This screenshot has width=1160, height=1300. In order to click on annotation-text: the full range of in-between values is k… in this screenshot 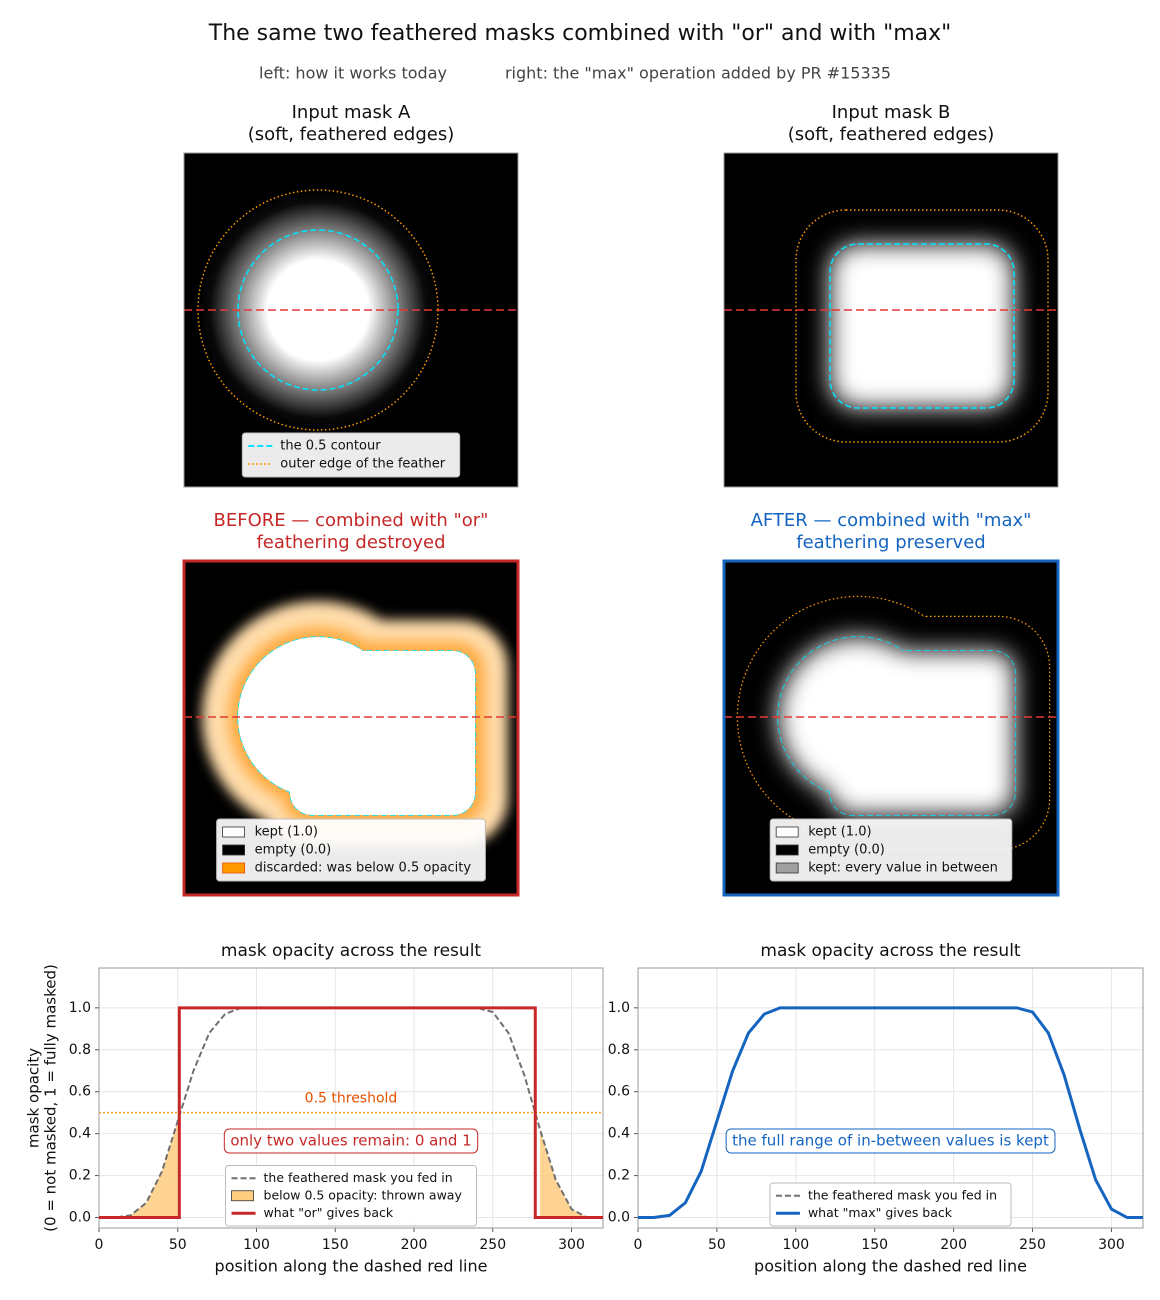, I will do `click(890, 1140)`.